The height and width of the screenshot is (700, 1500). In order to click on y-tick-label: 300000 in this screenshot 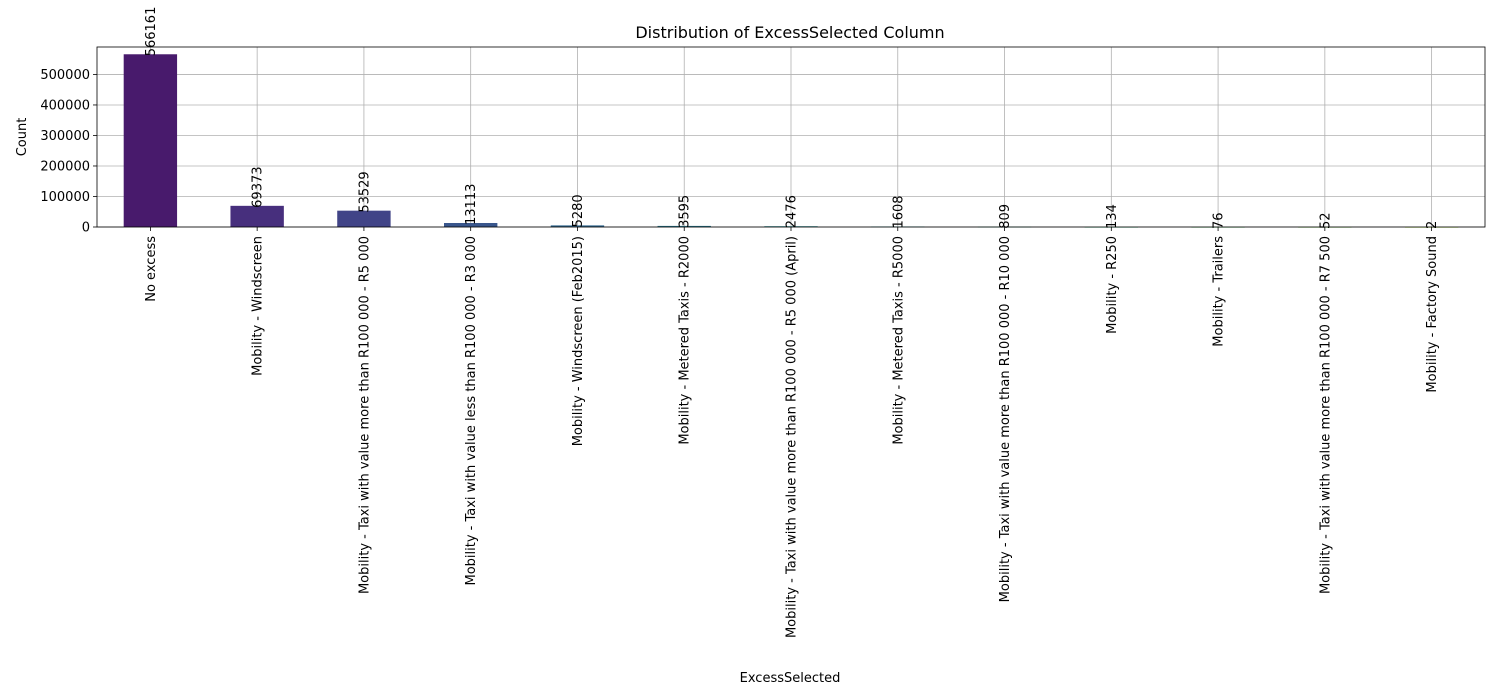, I will do `click(65, 136)`.